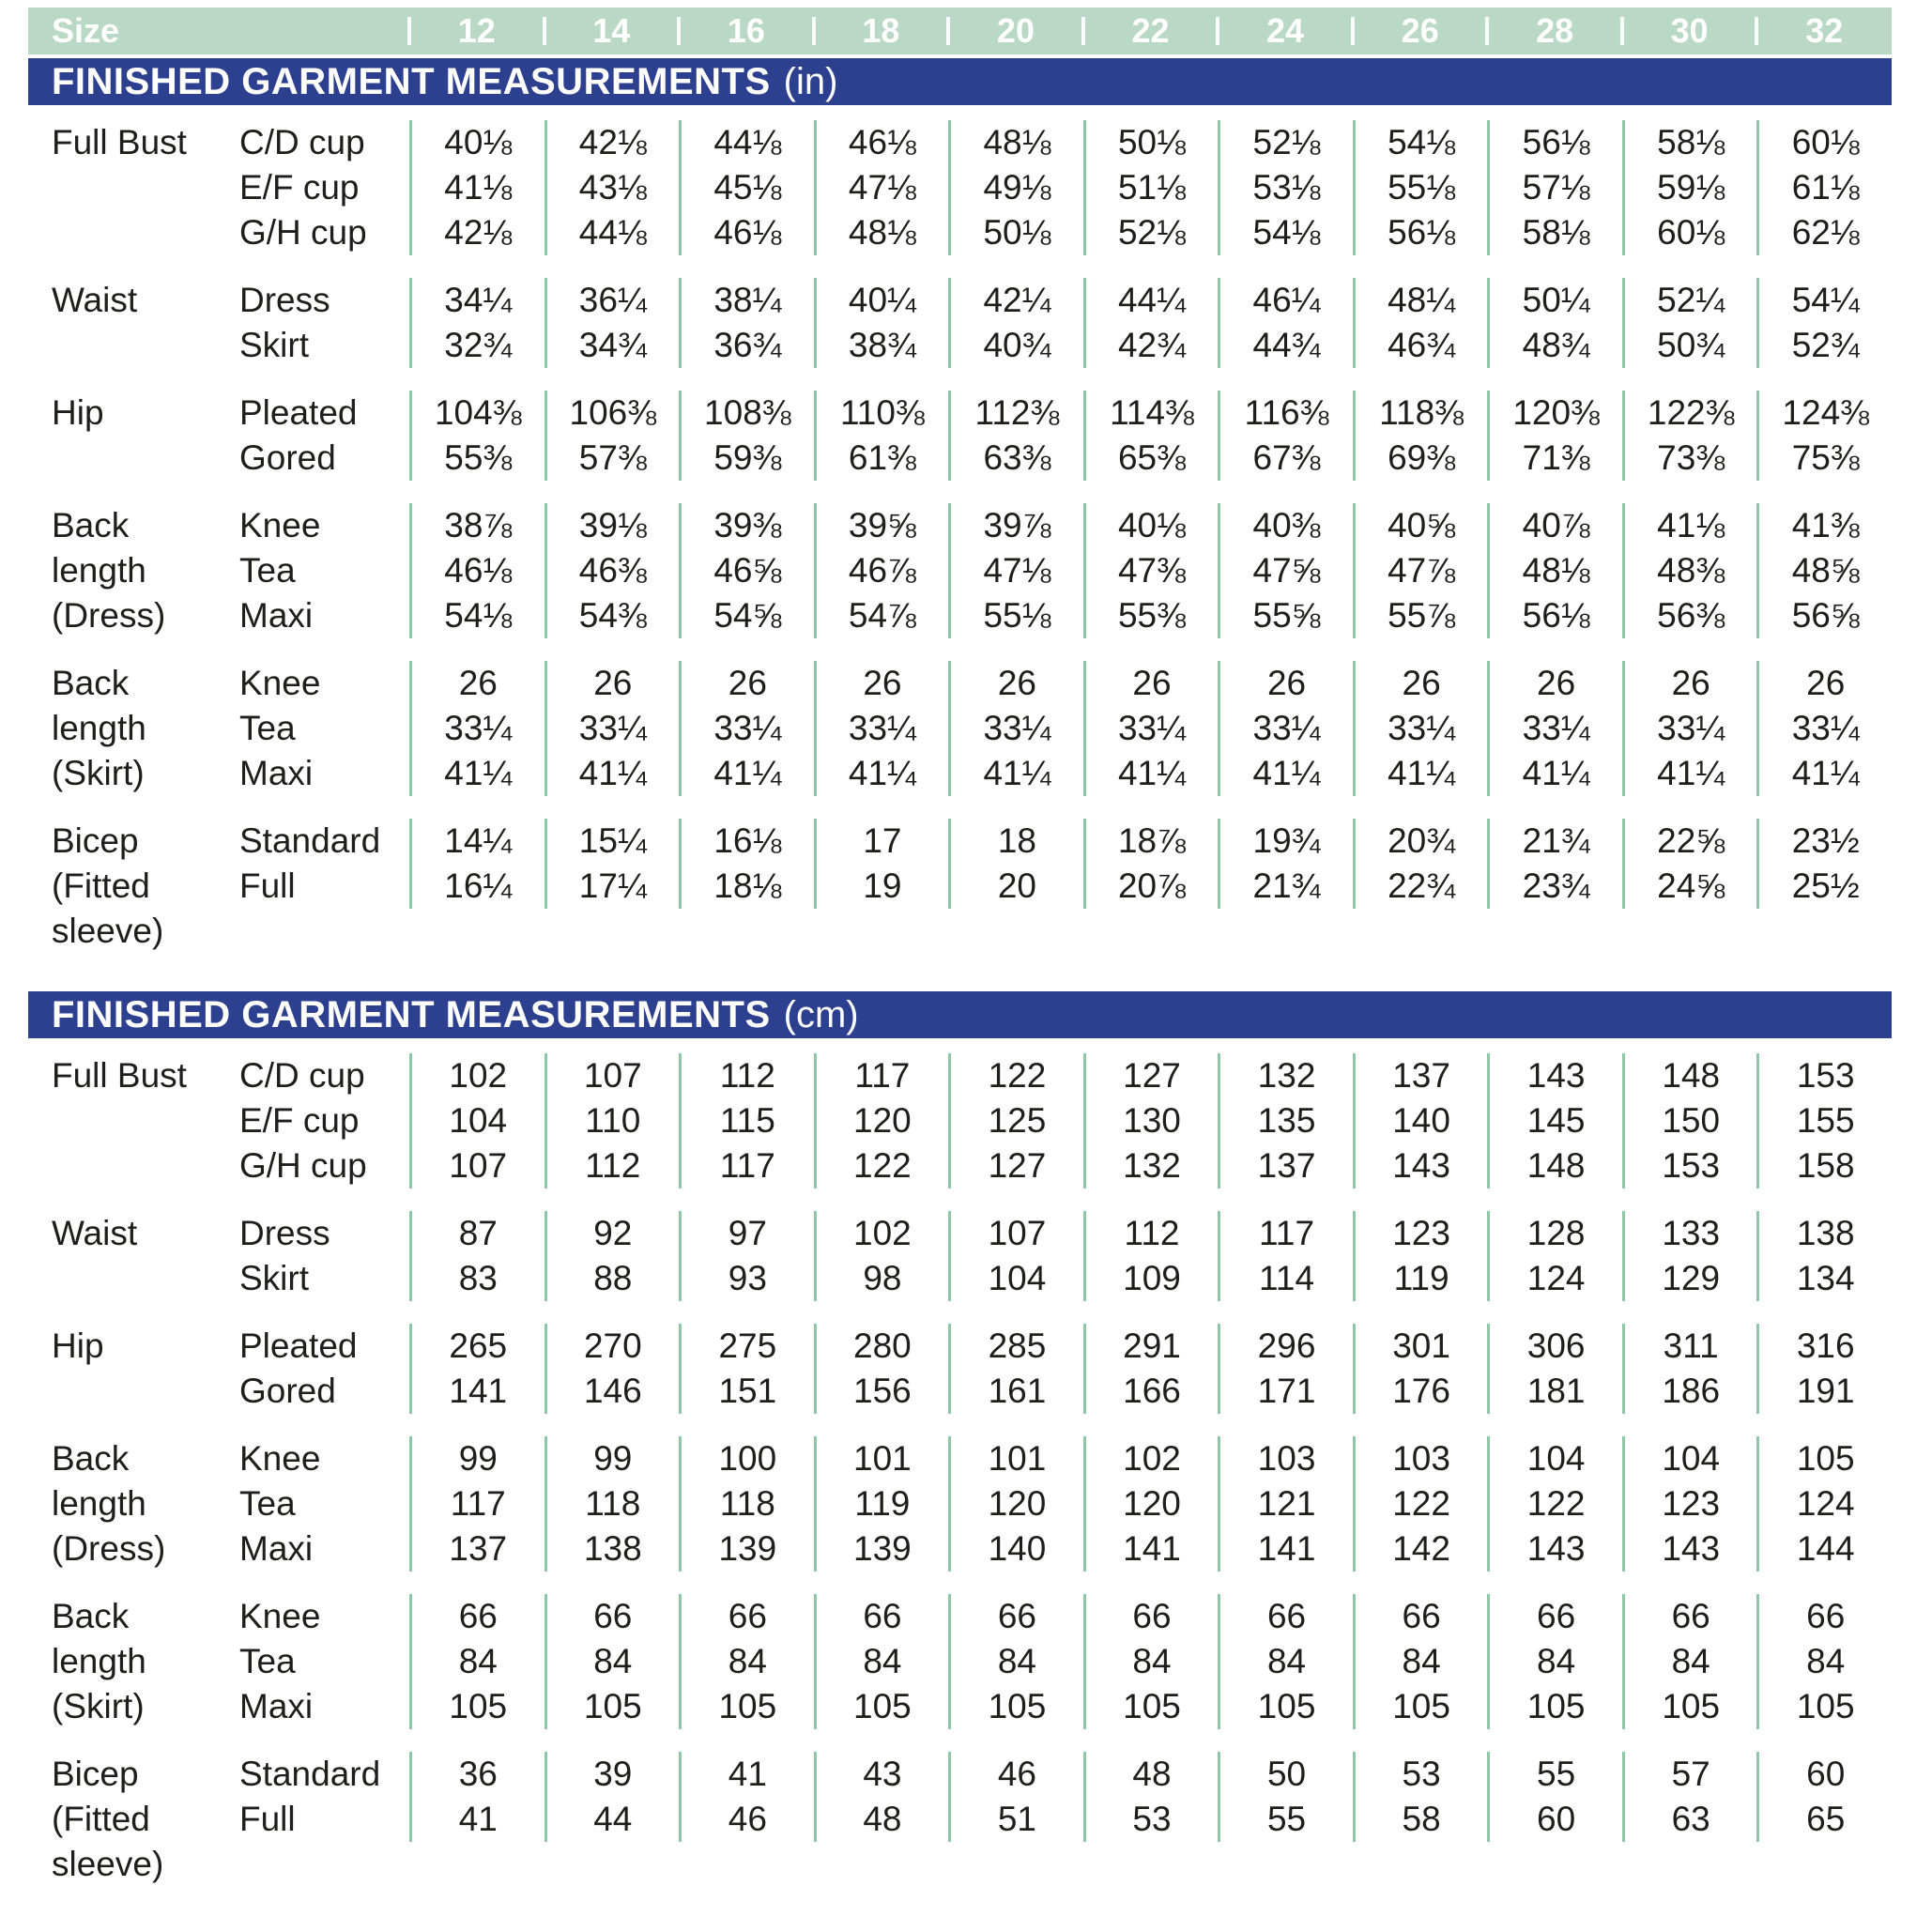  Describe the element at coordinates (747, 1549) in the screenshot. I see `value-cell: 139` at that location.